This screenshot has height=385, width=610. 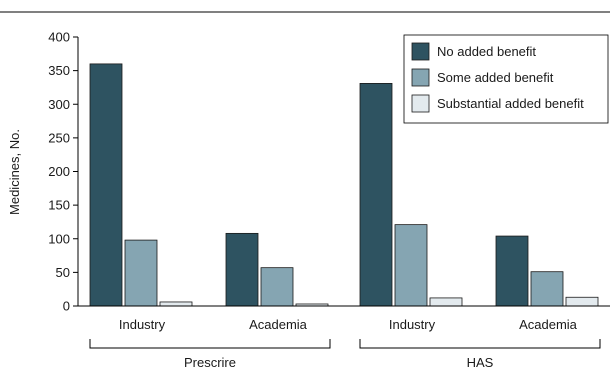 I want to click on legend-frame, so click(x=506, y=79).